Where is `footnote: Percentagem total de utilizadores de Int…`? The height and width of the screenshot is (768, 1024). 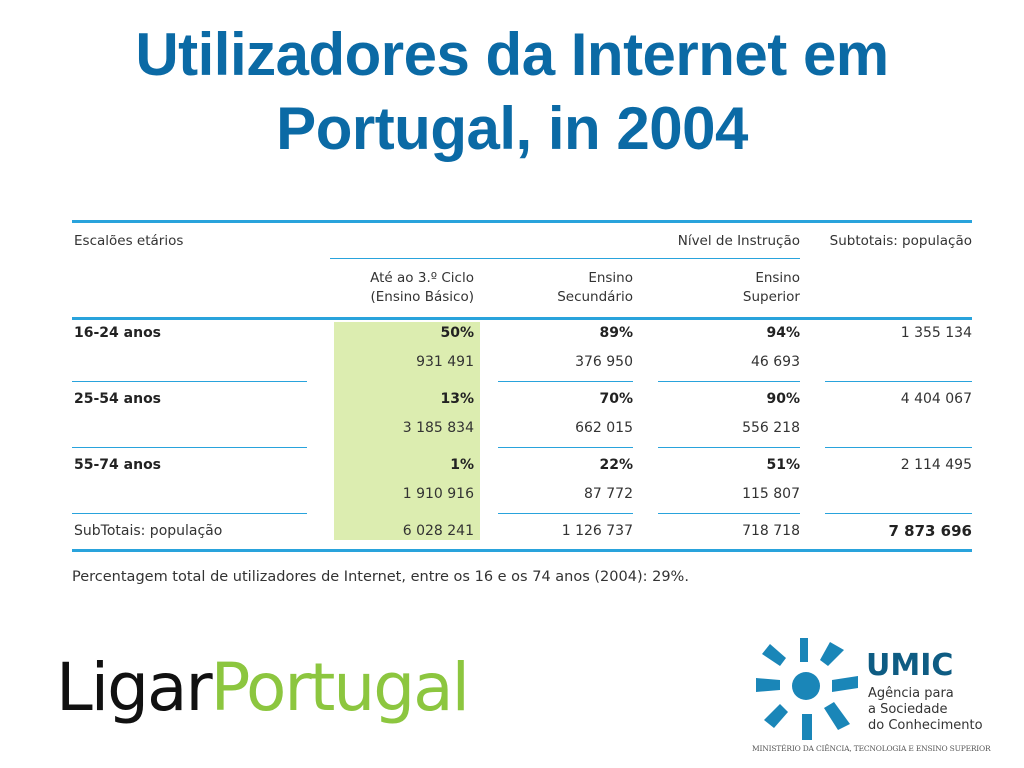
footnote: Percentagem total de utilizadores de Int… is located at coordinates (380, 577).